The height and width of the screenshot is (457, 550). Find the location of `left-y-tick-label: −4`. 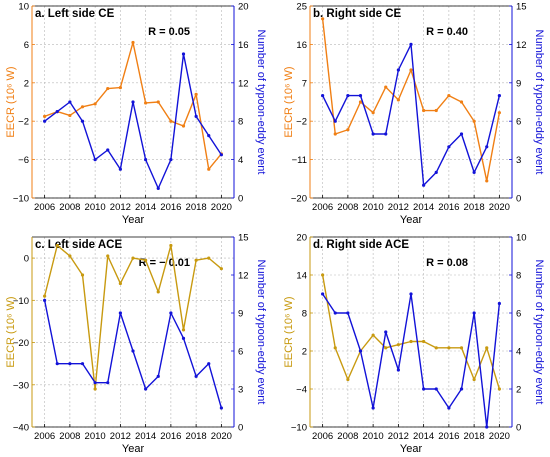

left-y-tick-label: −4 is located at coordinates (301, 390).